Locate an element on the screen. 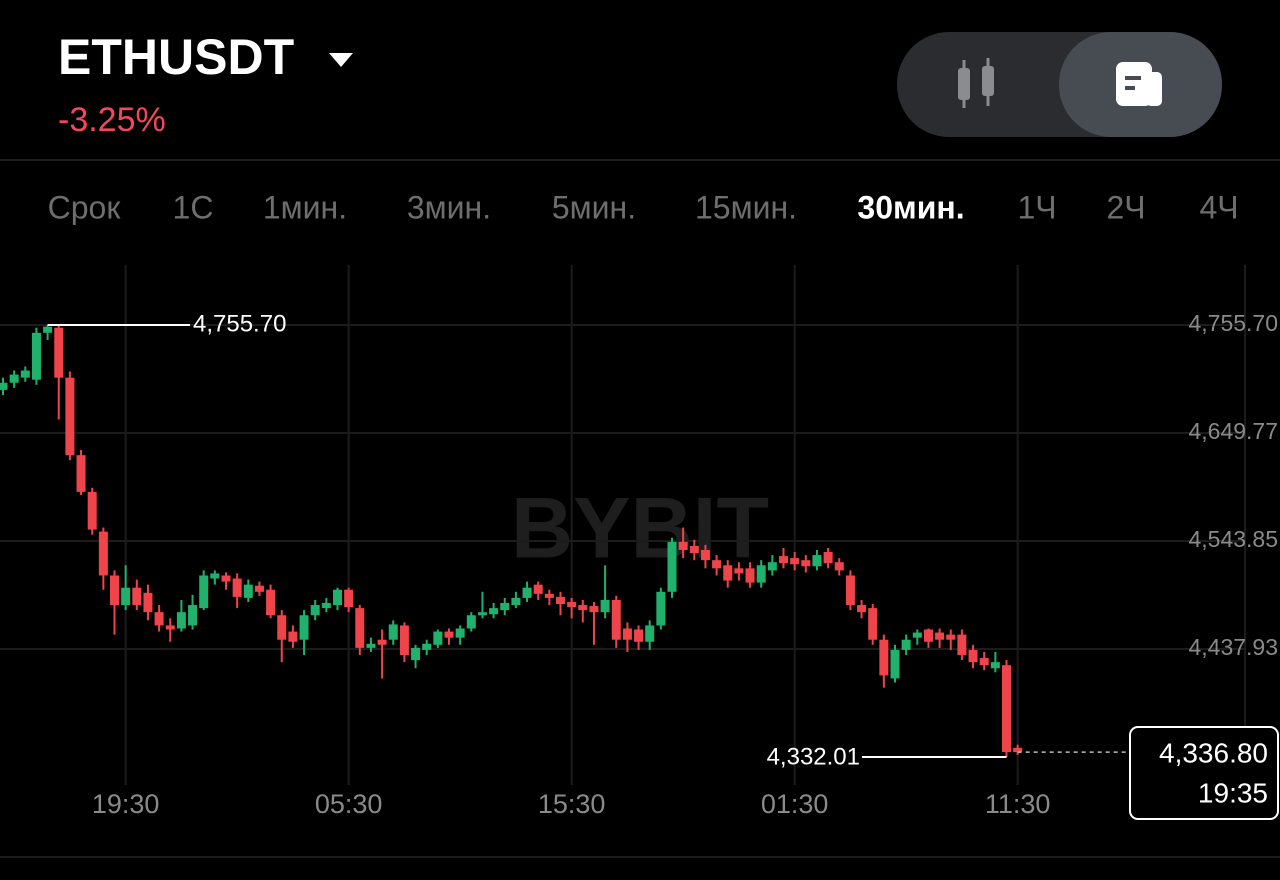 The image size is (1280, 880). timeframe: 3мин. is located at coordinates (449, 207).